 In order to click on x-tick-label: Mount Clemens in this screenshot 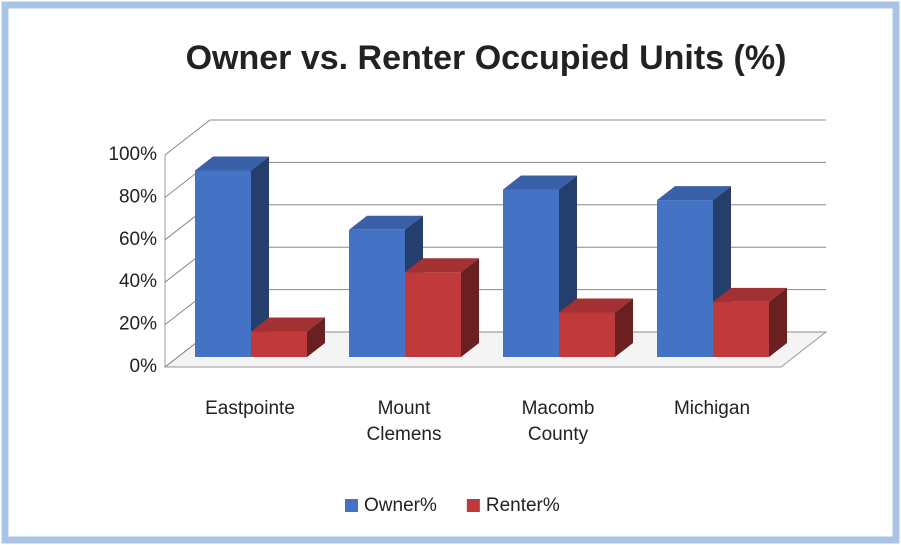, I will do `click(404, 421)`.